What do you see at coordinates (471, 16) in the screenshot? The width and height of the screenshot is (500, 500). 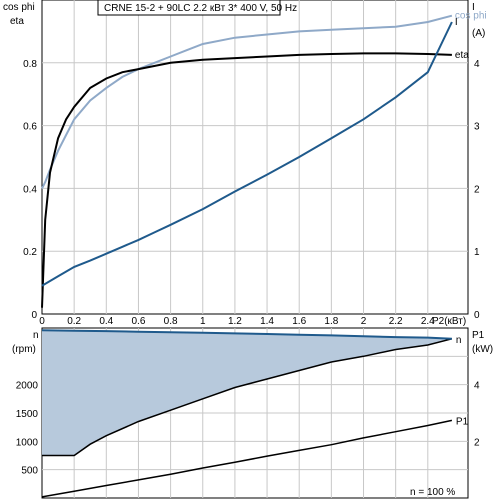 I see `series-label-cos-phi: cos phi` at bounding box center [471, 16].